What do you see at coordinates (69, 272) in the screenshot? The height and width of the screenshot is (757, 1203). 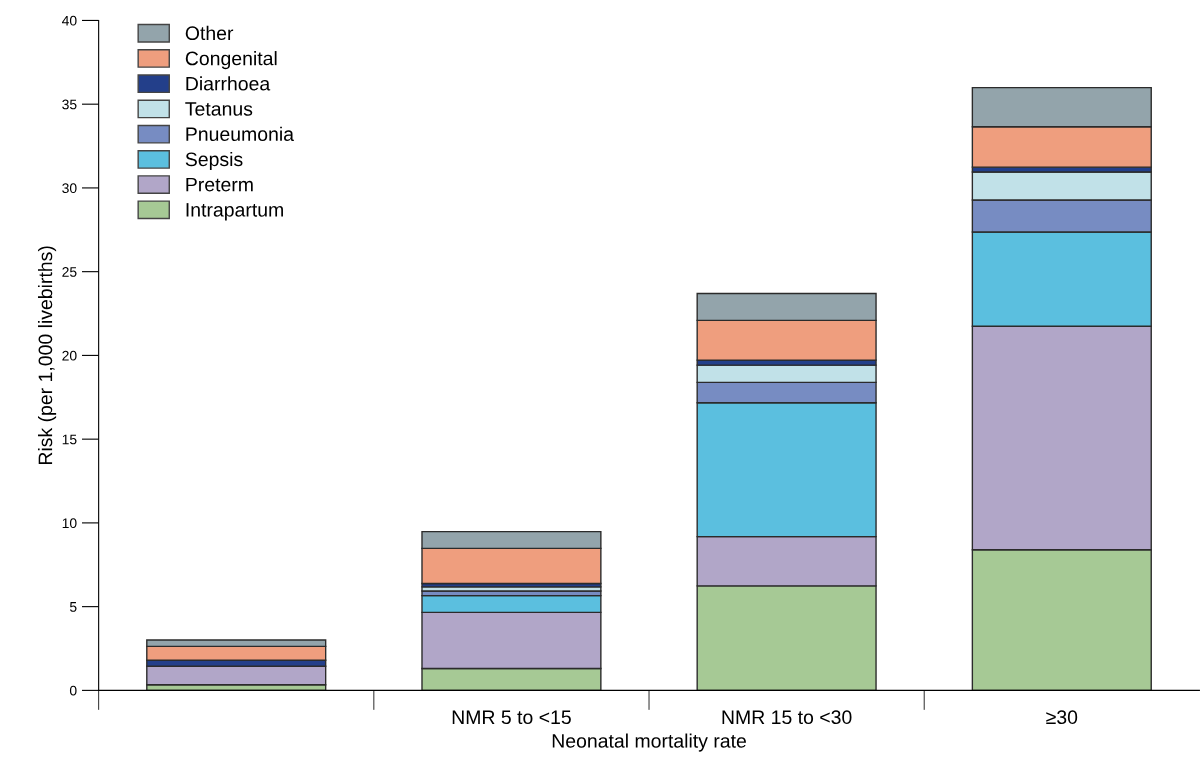 I see `y-tick-label: 25` at bounding box center [69, 272].